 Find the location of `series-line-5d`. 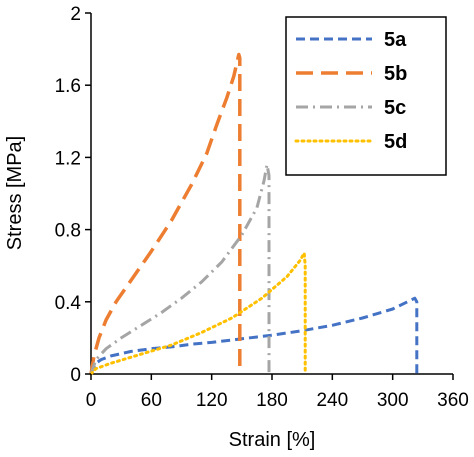

series-line-5d is located at coordinates (198, 313).